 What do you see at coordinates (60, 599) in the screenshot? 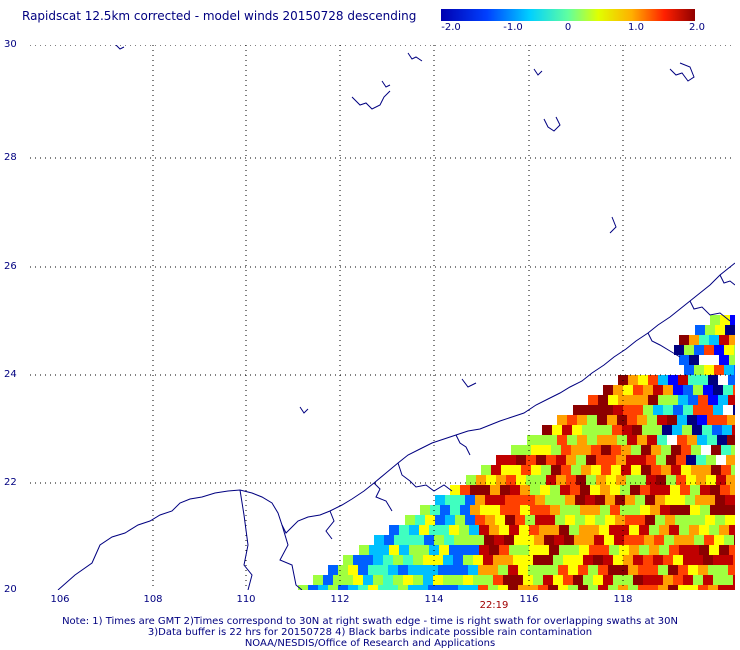
I see `lon-label-106: 106` at bounding box center [60, 599].